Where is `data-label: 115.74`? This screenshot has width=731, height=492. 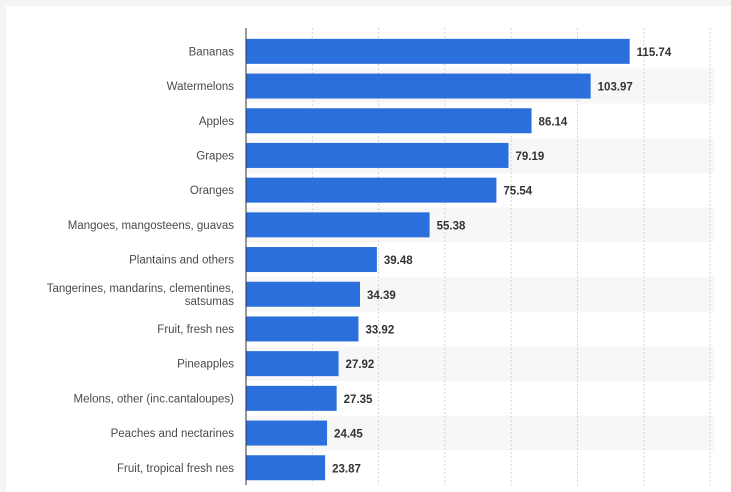
data-label: 115.74 is located at coordinates (654, 53).